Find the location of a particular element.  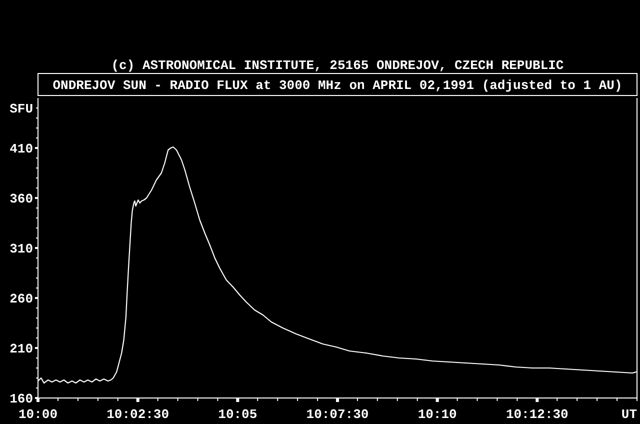

chart-title: ONDREJOV SUN - RADIO FLUX at 3000 MHz on APRIL 02,1991 (adjusted to 1 AU) is located at coordinates (337, 85).